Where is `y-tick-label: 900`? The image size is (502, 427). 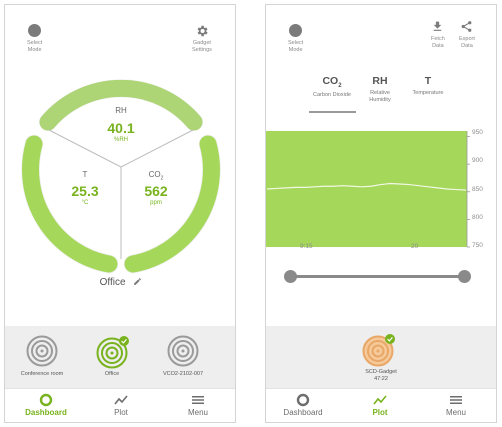 y-tick-label: 900 is located at coordinates (477, 160).